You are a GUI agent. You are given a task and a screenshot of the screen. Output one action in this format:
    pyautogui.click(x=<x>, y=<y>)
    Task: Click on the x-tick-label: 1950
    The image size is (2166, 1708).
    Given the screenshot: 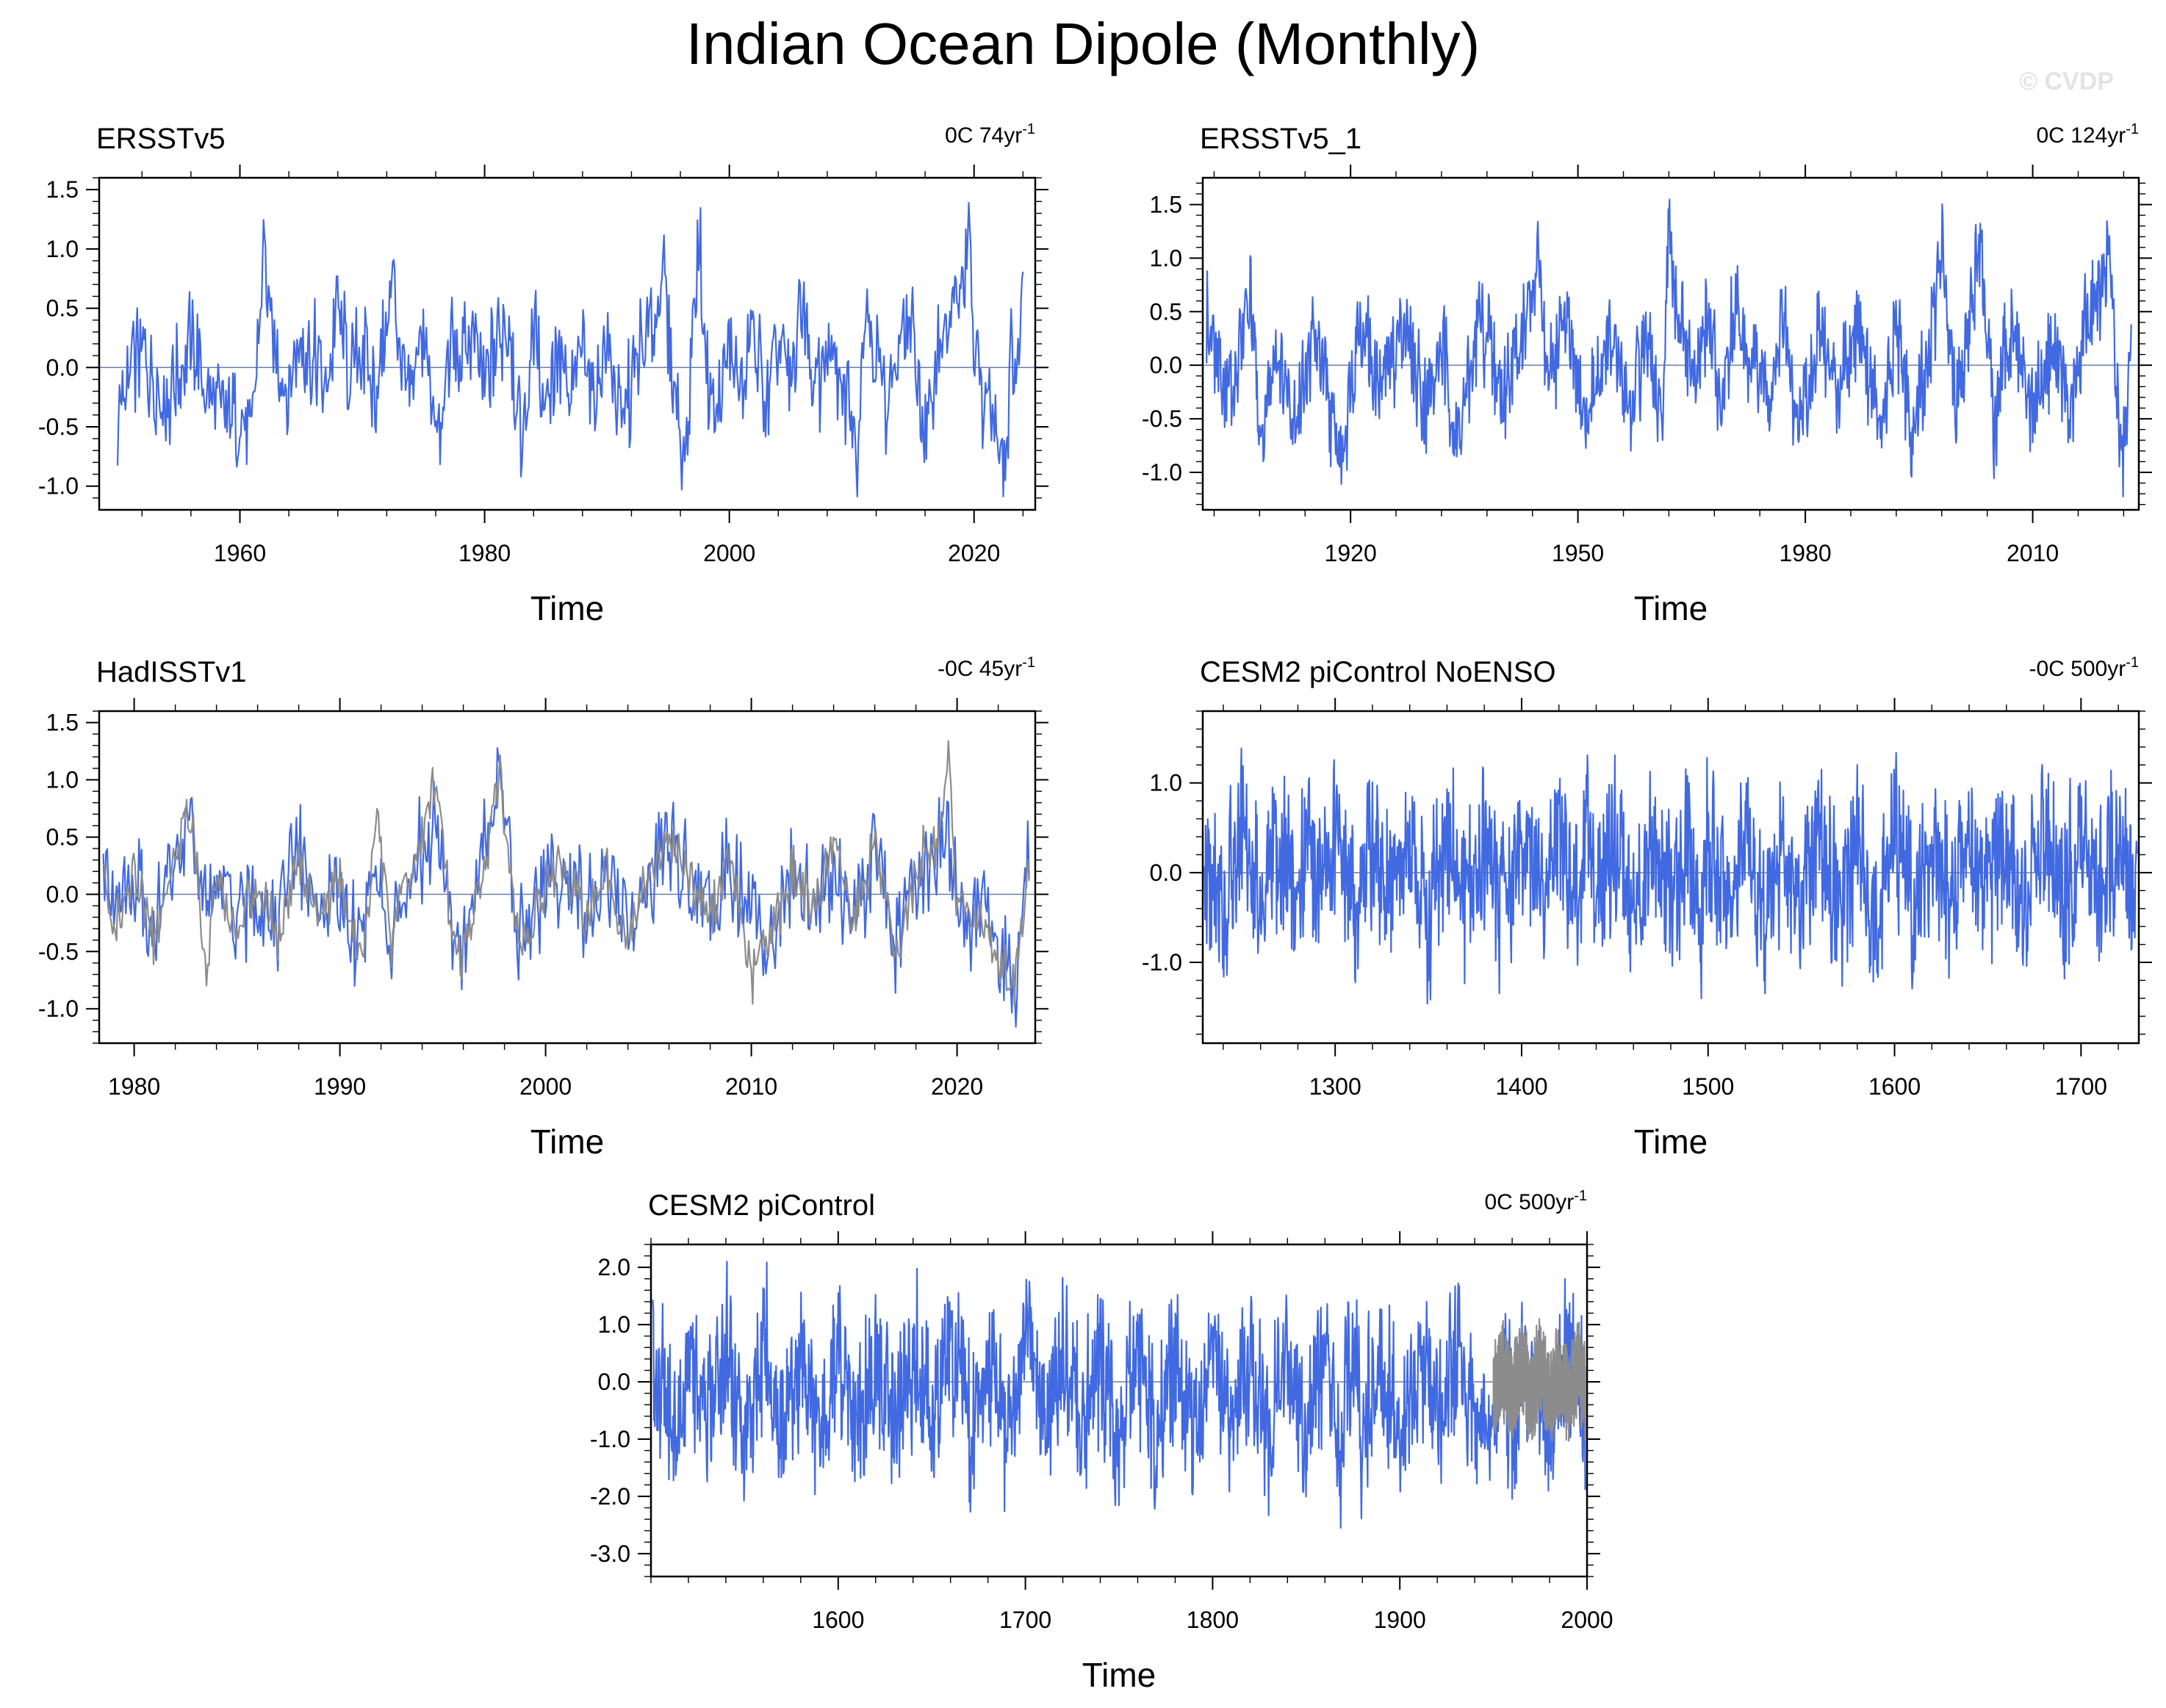 What is the action you would take?
    pyautogui.click(x=1578, y=553)
    